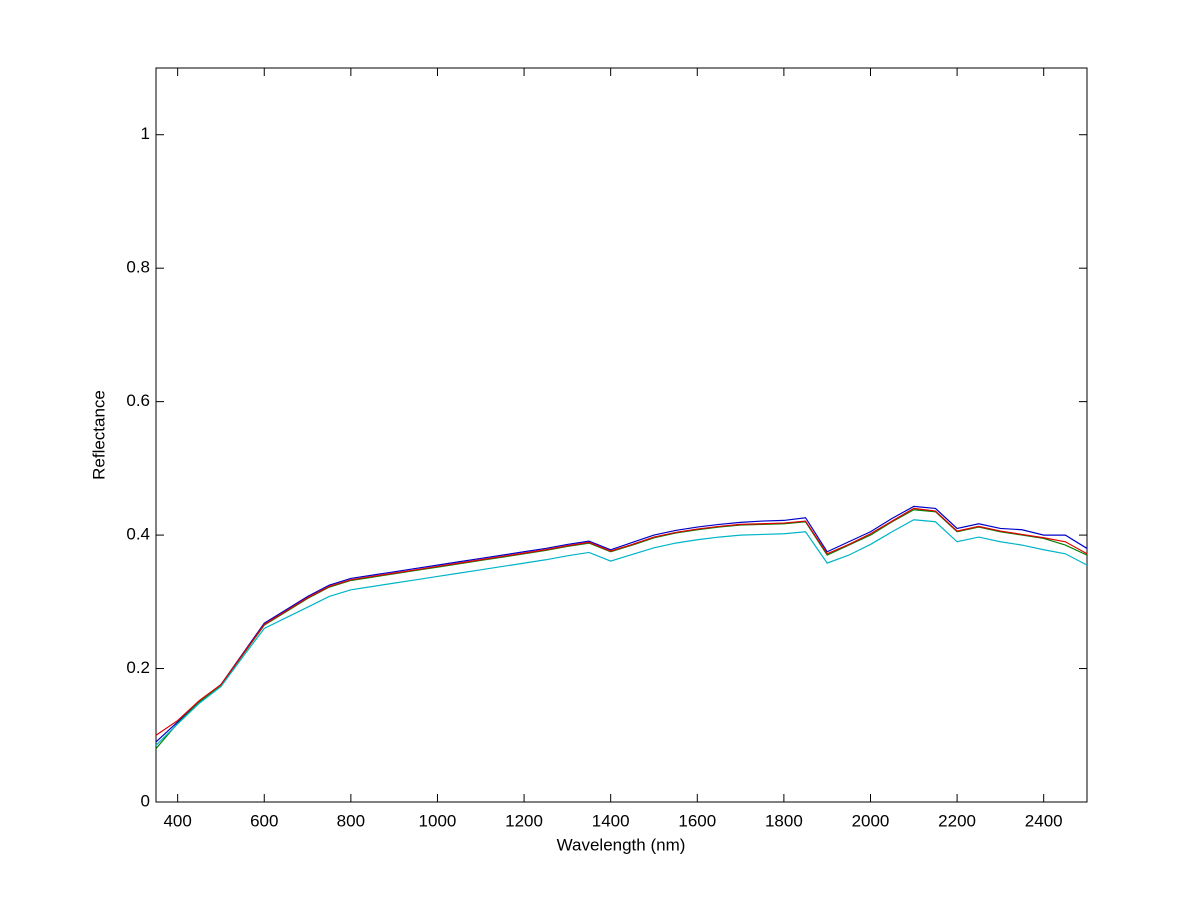 This screenshot has height=901, width=1201. I want to click on x-tick-label: 1000, so click(438, 820).